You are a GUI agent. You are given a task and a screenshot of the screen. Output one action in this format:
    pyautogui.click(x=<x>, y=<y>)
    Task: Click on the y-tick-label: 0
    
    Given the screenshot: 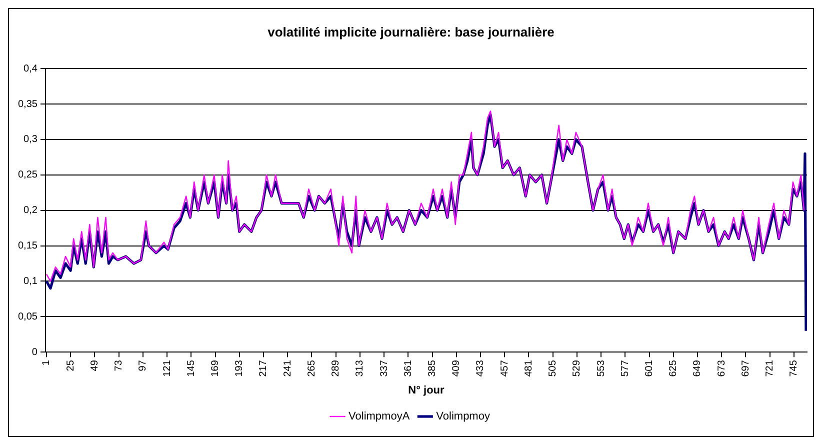 What is the action you would take?
    pyautogui.click(x=35, y=352)
    